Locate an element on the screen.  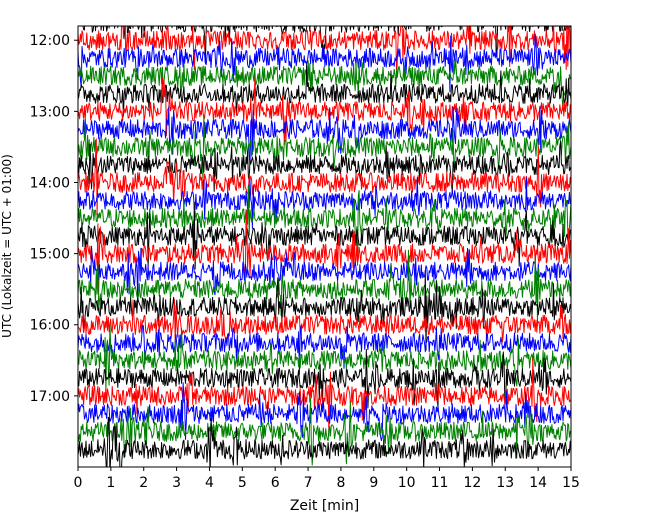
x-tick-label: 12 is located at coordinates (472, 483).